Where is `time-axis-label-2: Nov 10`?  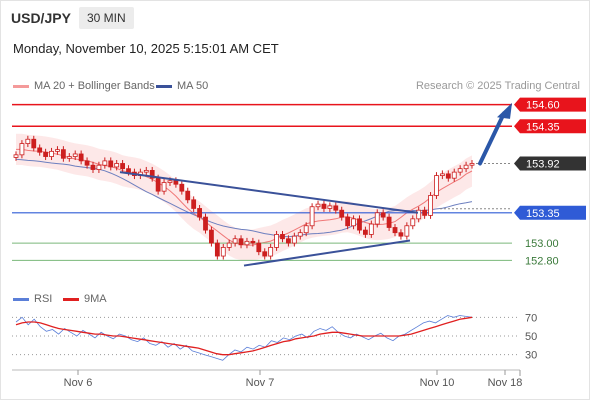
time-axis-label-2: Nov 10 is located at coordinates (437, 383).